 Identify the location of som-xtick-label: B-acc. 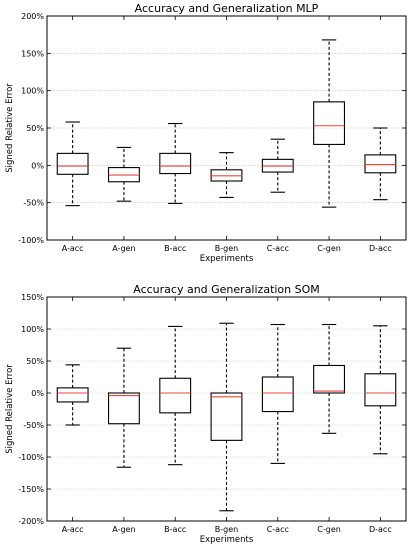
(175, 529).